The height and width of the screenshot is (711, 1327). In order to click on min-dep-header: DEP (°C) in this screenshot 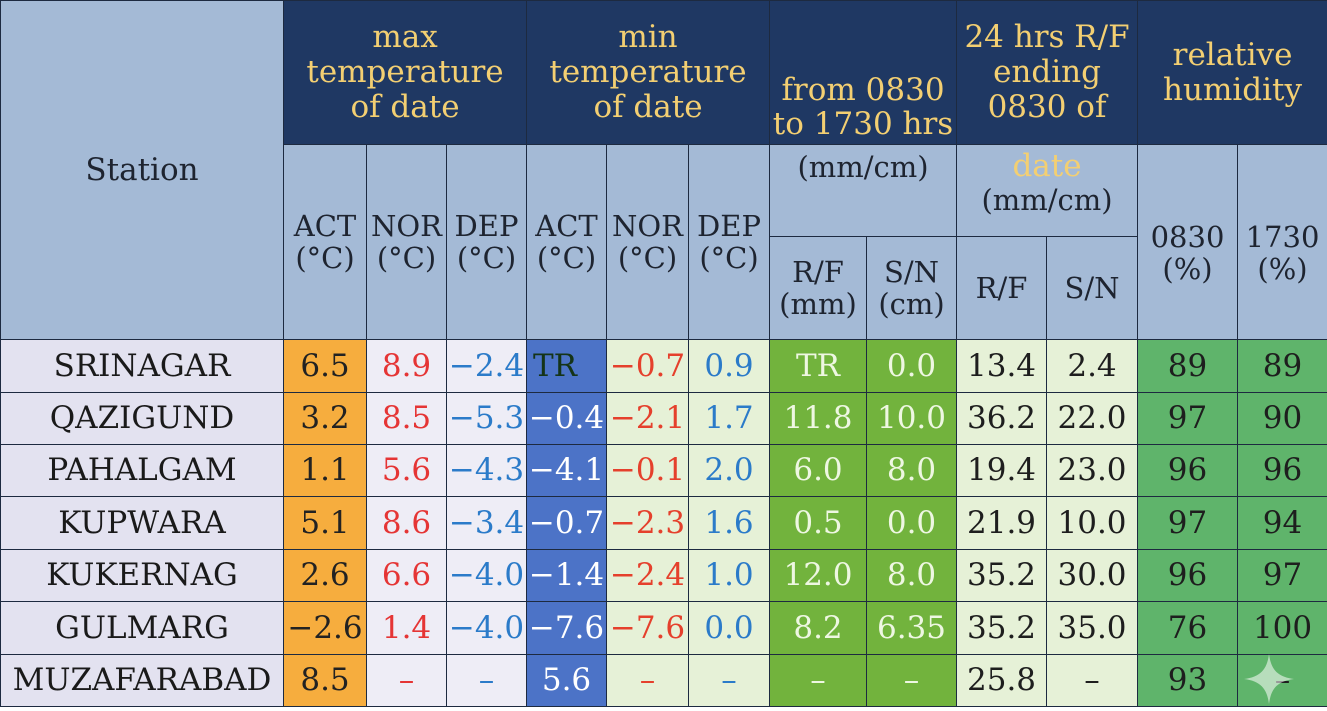, I will do `click(729, 242)`.